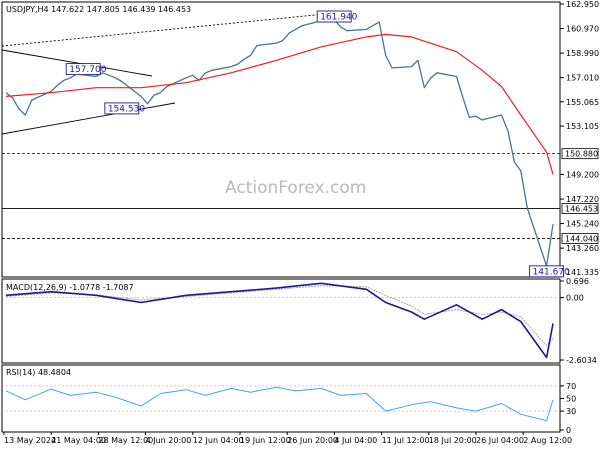 The width and height of the screenshot is (600, 450). I want to click on price-tick-label: 157.010, so click(582, 78).